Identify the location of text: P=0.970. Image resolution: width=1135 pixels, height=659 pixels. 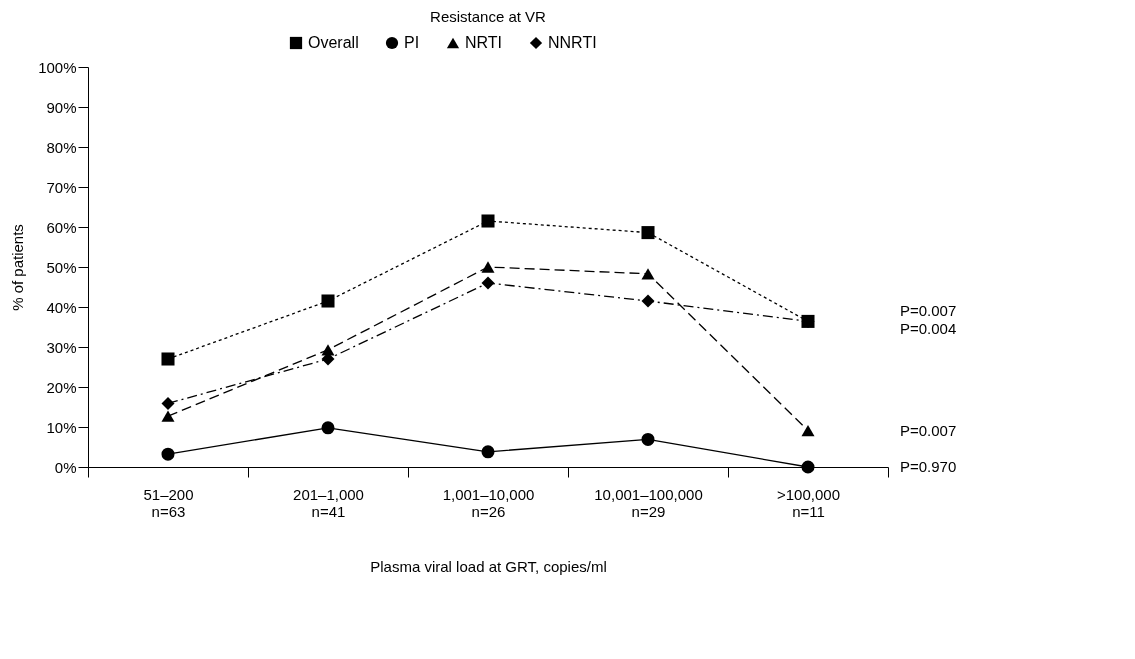
(928, 466).